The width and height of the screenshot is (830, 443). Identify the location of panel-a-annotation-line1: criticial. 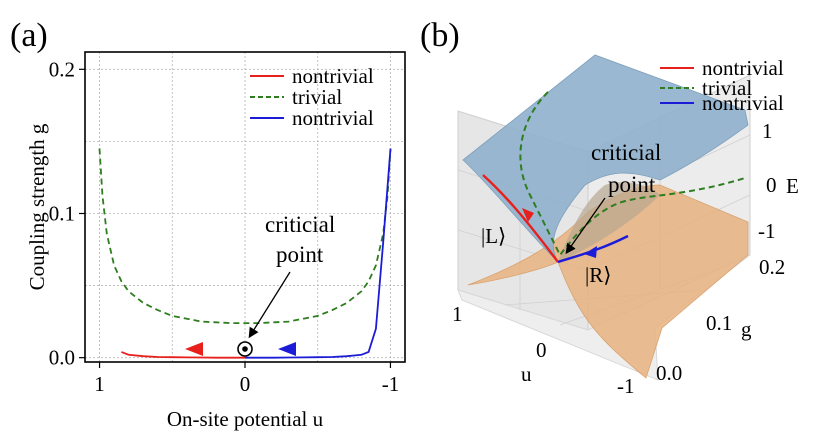
(300, 224).